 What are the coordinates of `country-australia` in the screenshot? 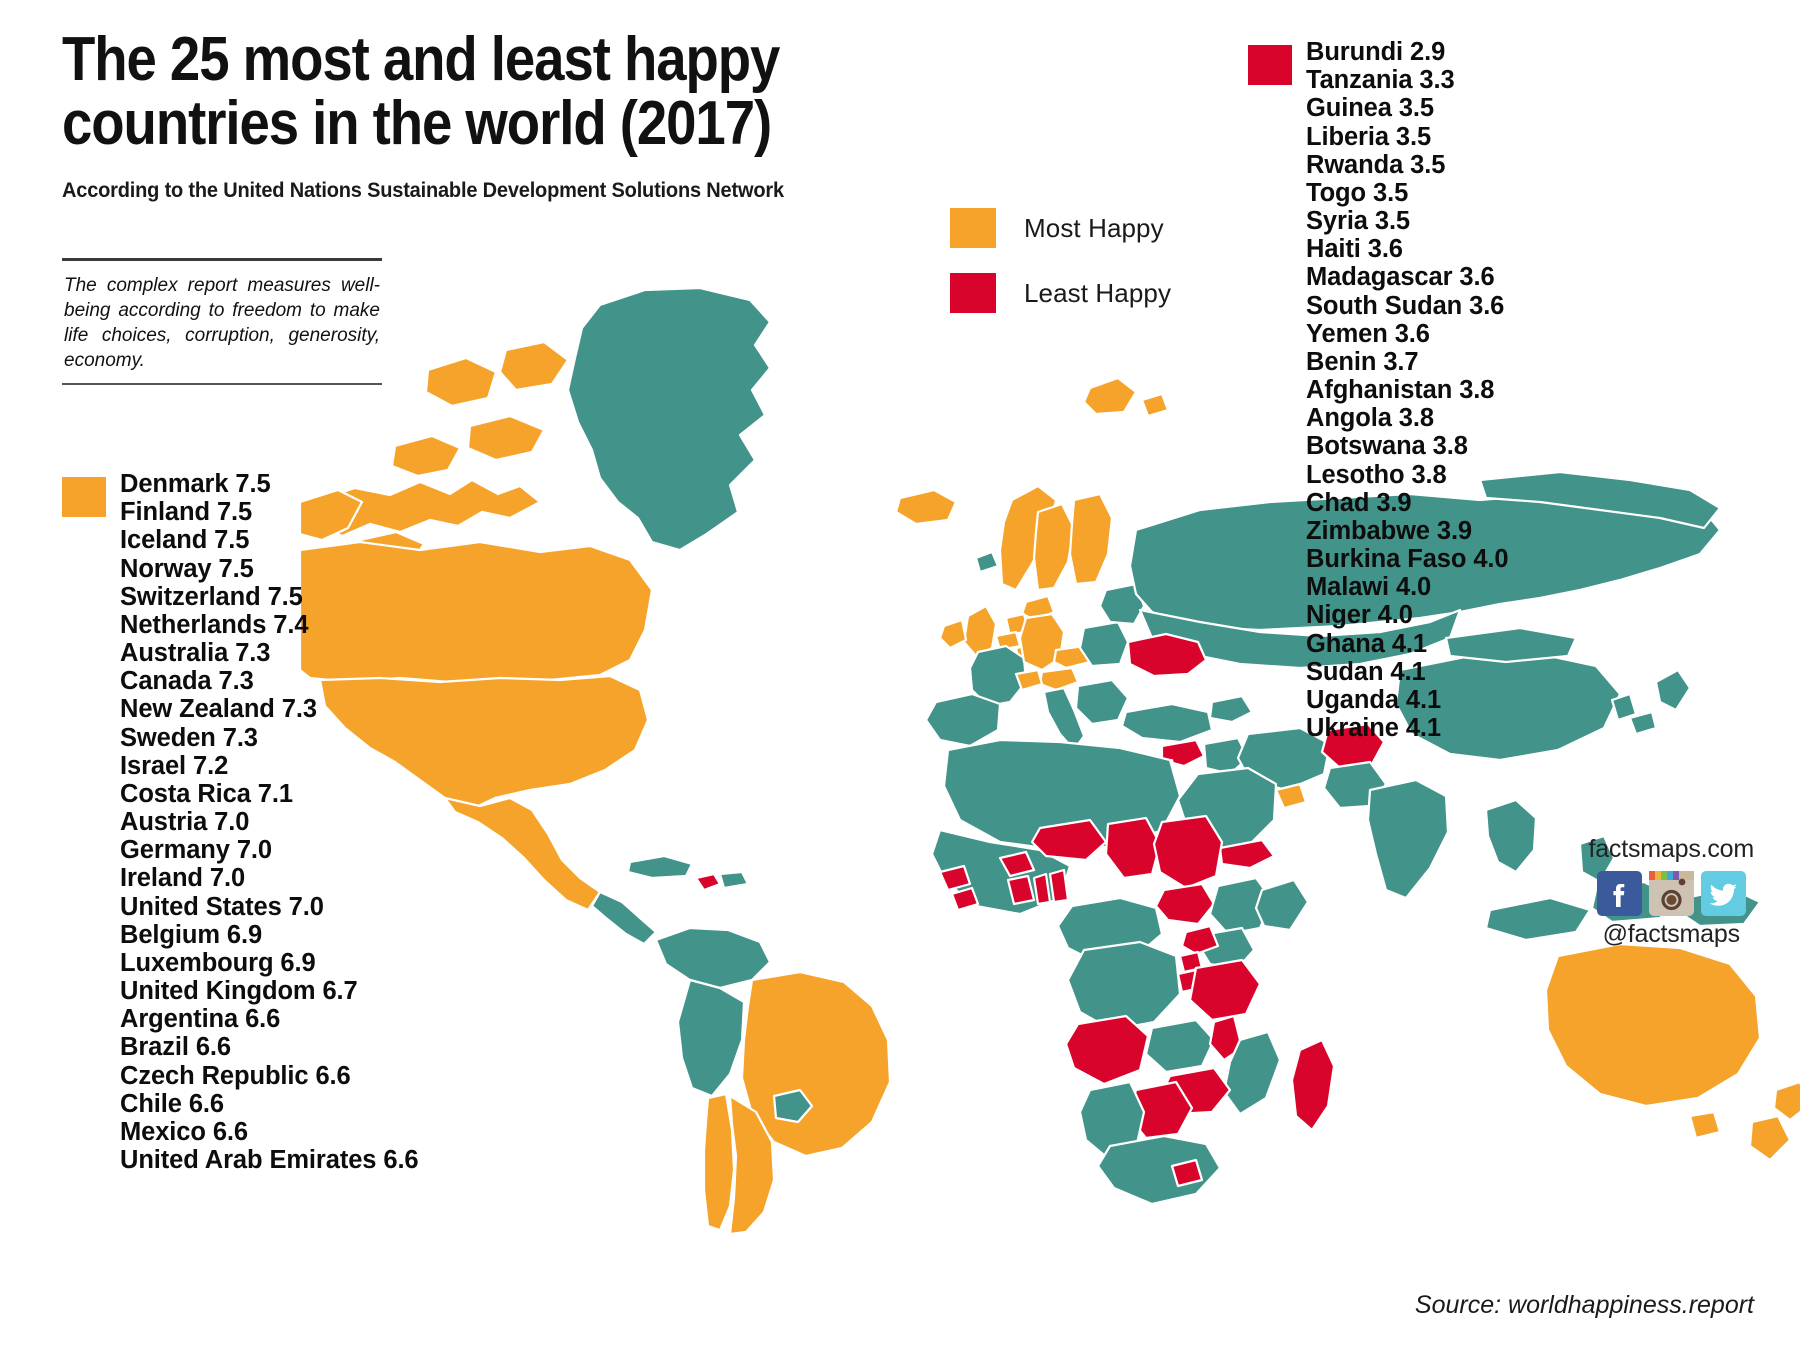 It's located at (1653, 1025).